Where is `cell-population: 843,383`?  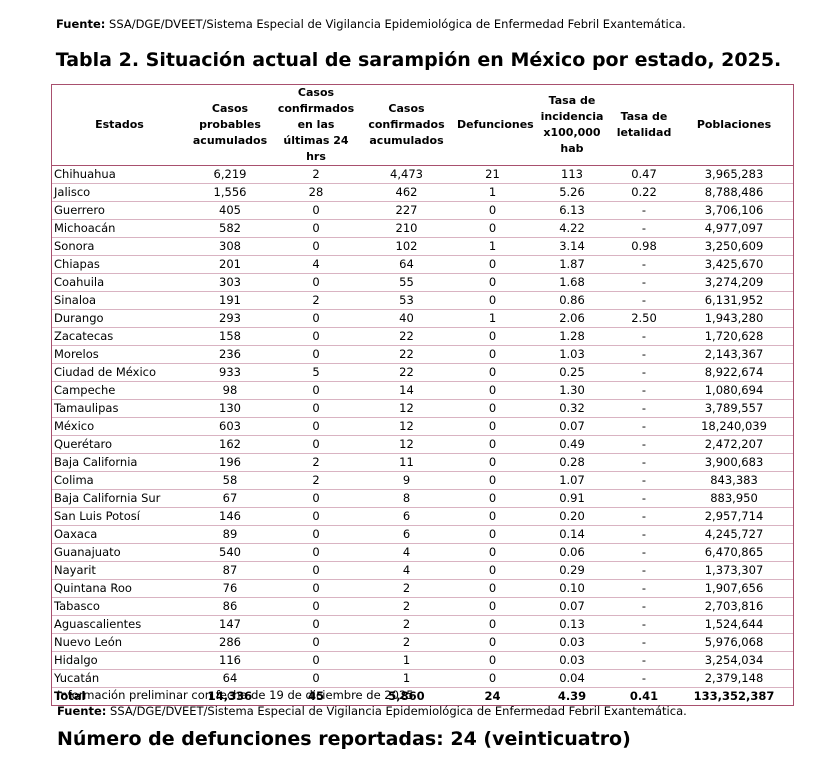
cell-population: 843,383 is located at coordinates (734, 480).